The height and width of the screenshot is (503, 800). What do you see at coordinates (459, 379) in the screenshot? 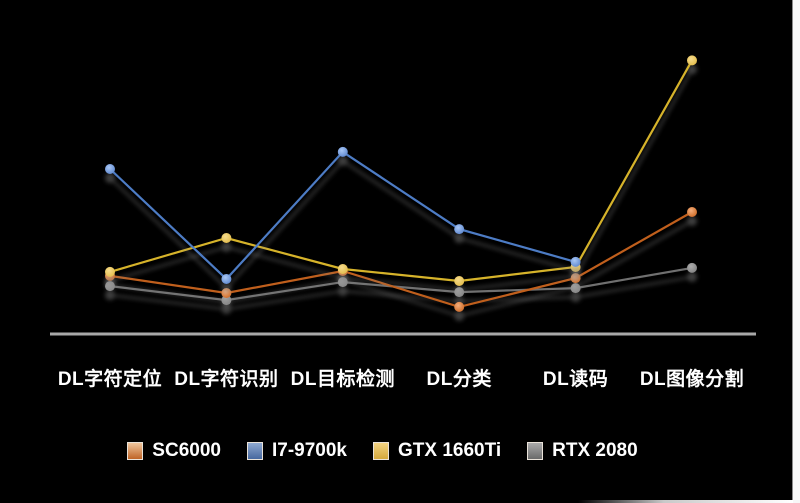
I see `x-axis-label: DL分类` at bounding box center [459, 379].